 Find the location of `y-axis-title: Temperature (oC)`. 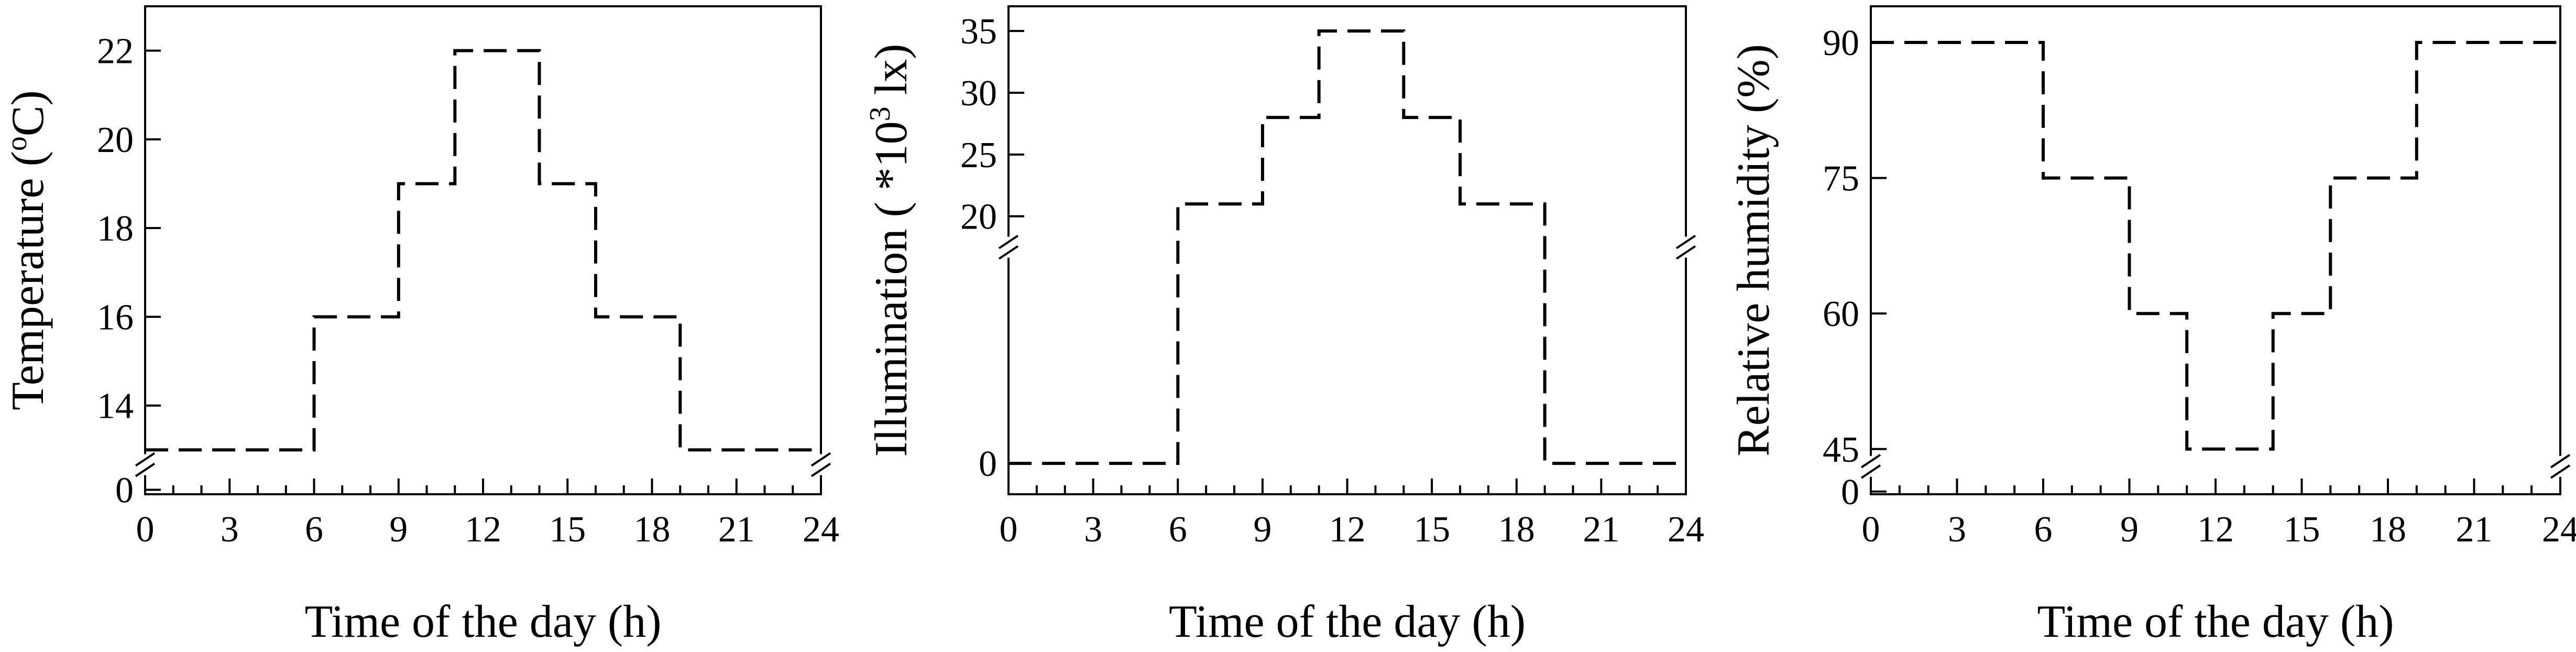

y-axis-title: Temperature (oC) is located at coordinates (27, 250).